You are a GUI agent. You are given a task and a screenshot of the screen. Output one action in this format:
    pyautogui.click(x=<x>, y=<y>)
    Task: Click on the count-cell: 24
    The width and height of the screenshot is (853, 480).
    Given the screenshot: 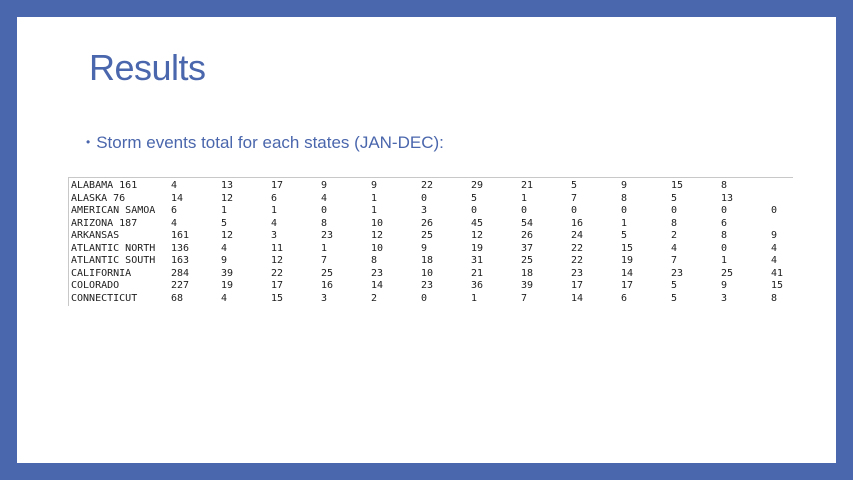 What is the action you would take?
    pyautogui.click(x=577, y=235)
    